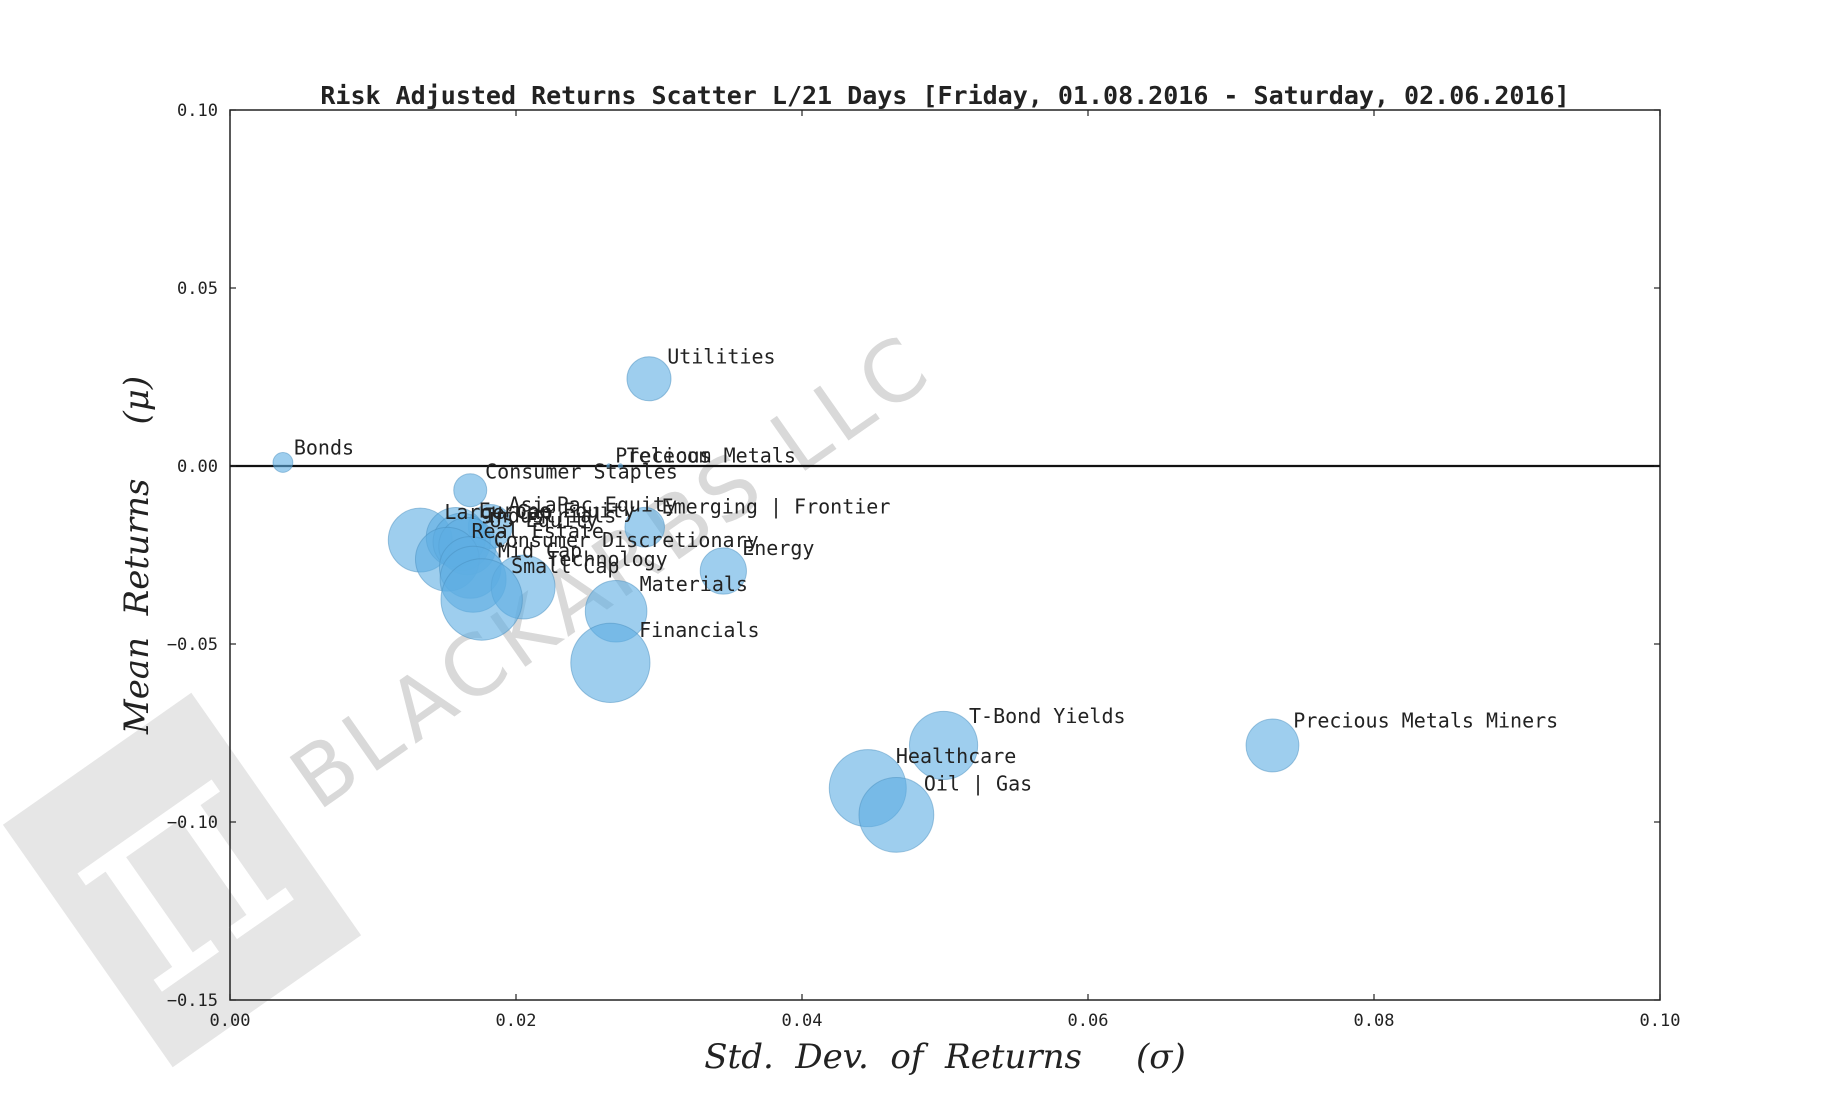 The image size is (1825, 1100). Describe the element at coordinates (516, 1021) in the screenshot. I see `x-tick-label: 0.02` at that location.